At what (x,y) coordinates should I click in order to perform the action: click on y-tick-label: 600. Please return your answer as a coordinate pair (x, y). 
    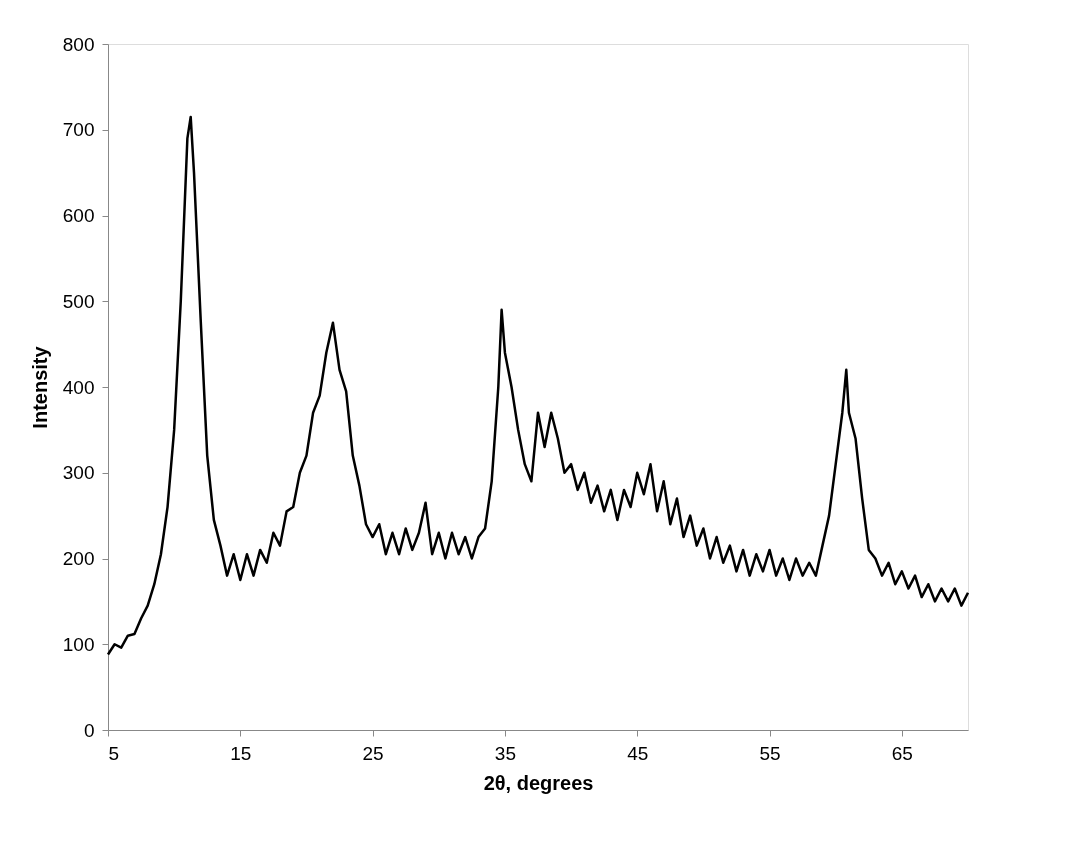
    Looking at the image, I should click on (78, 215).